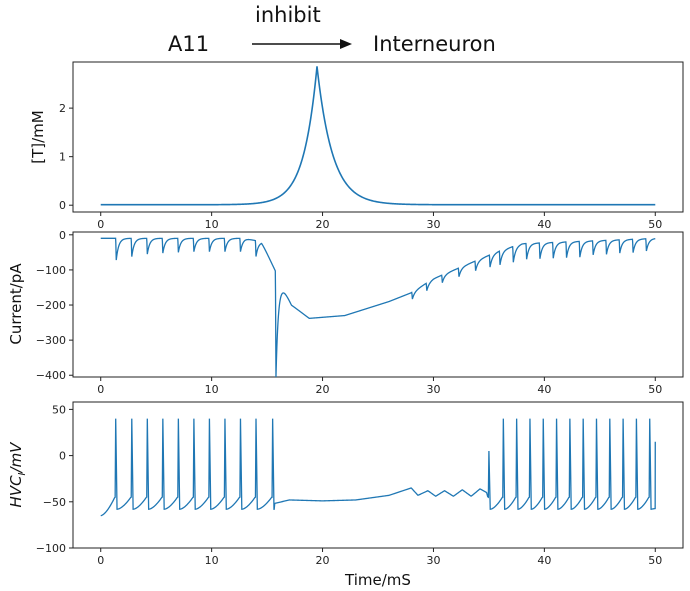  I want to click on y-tick-label: −300, so click(51, 340).